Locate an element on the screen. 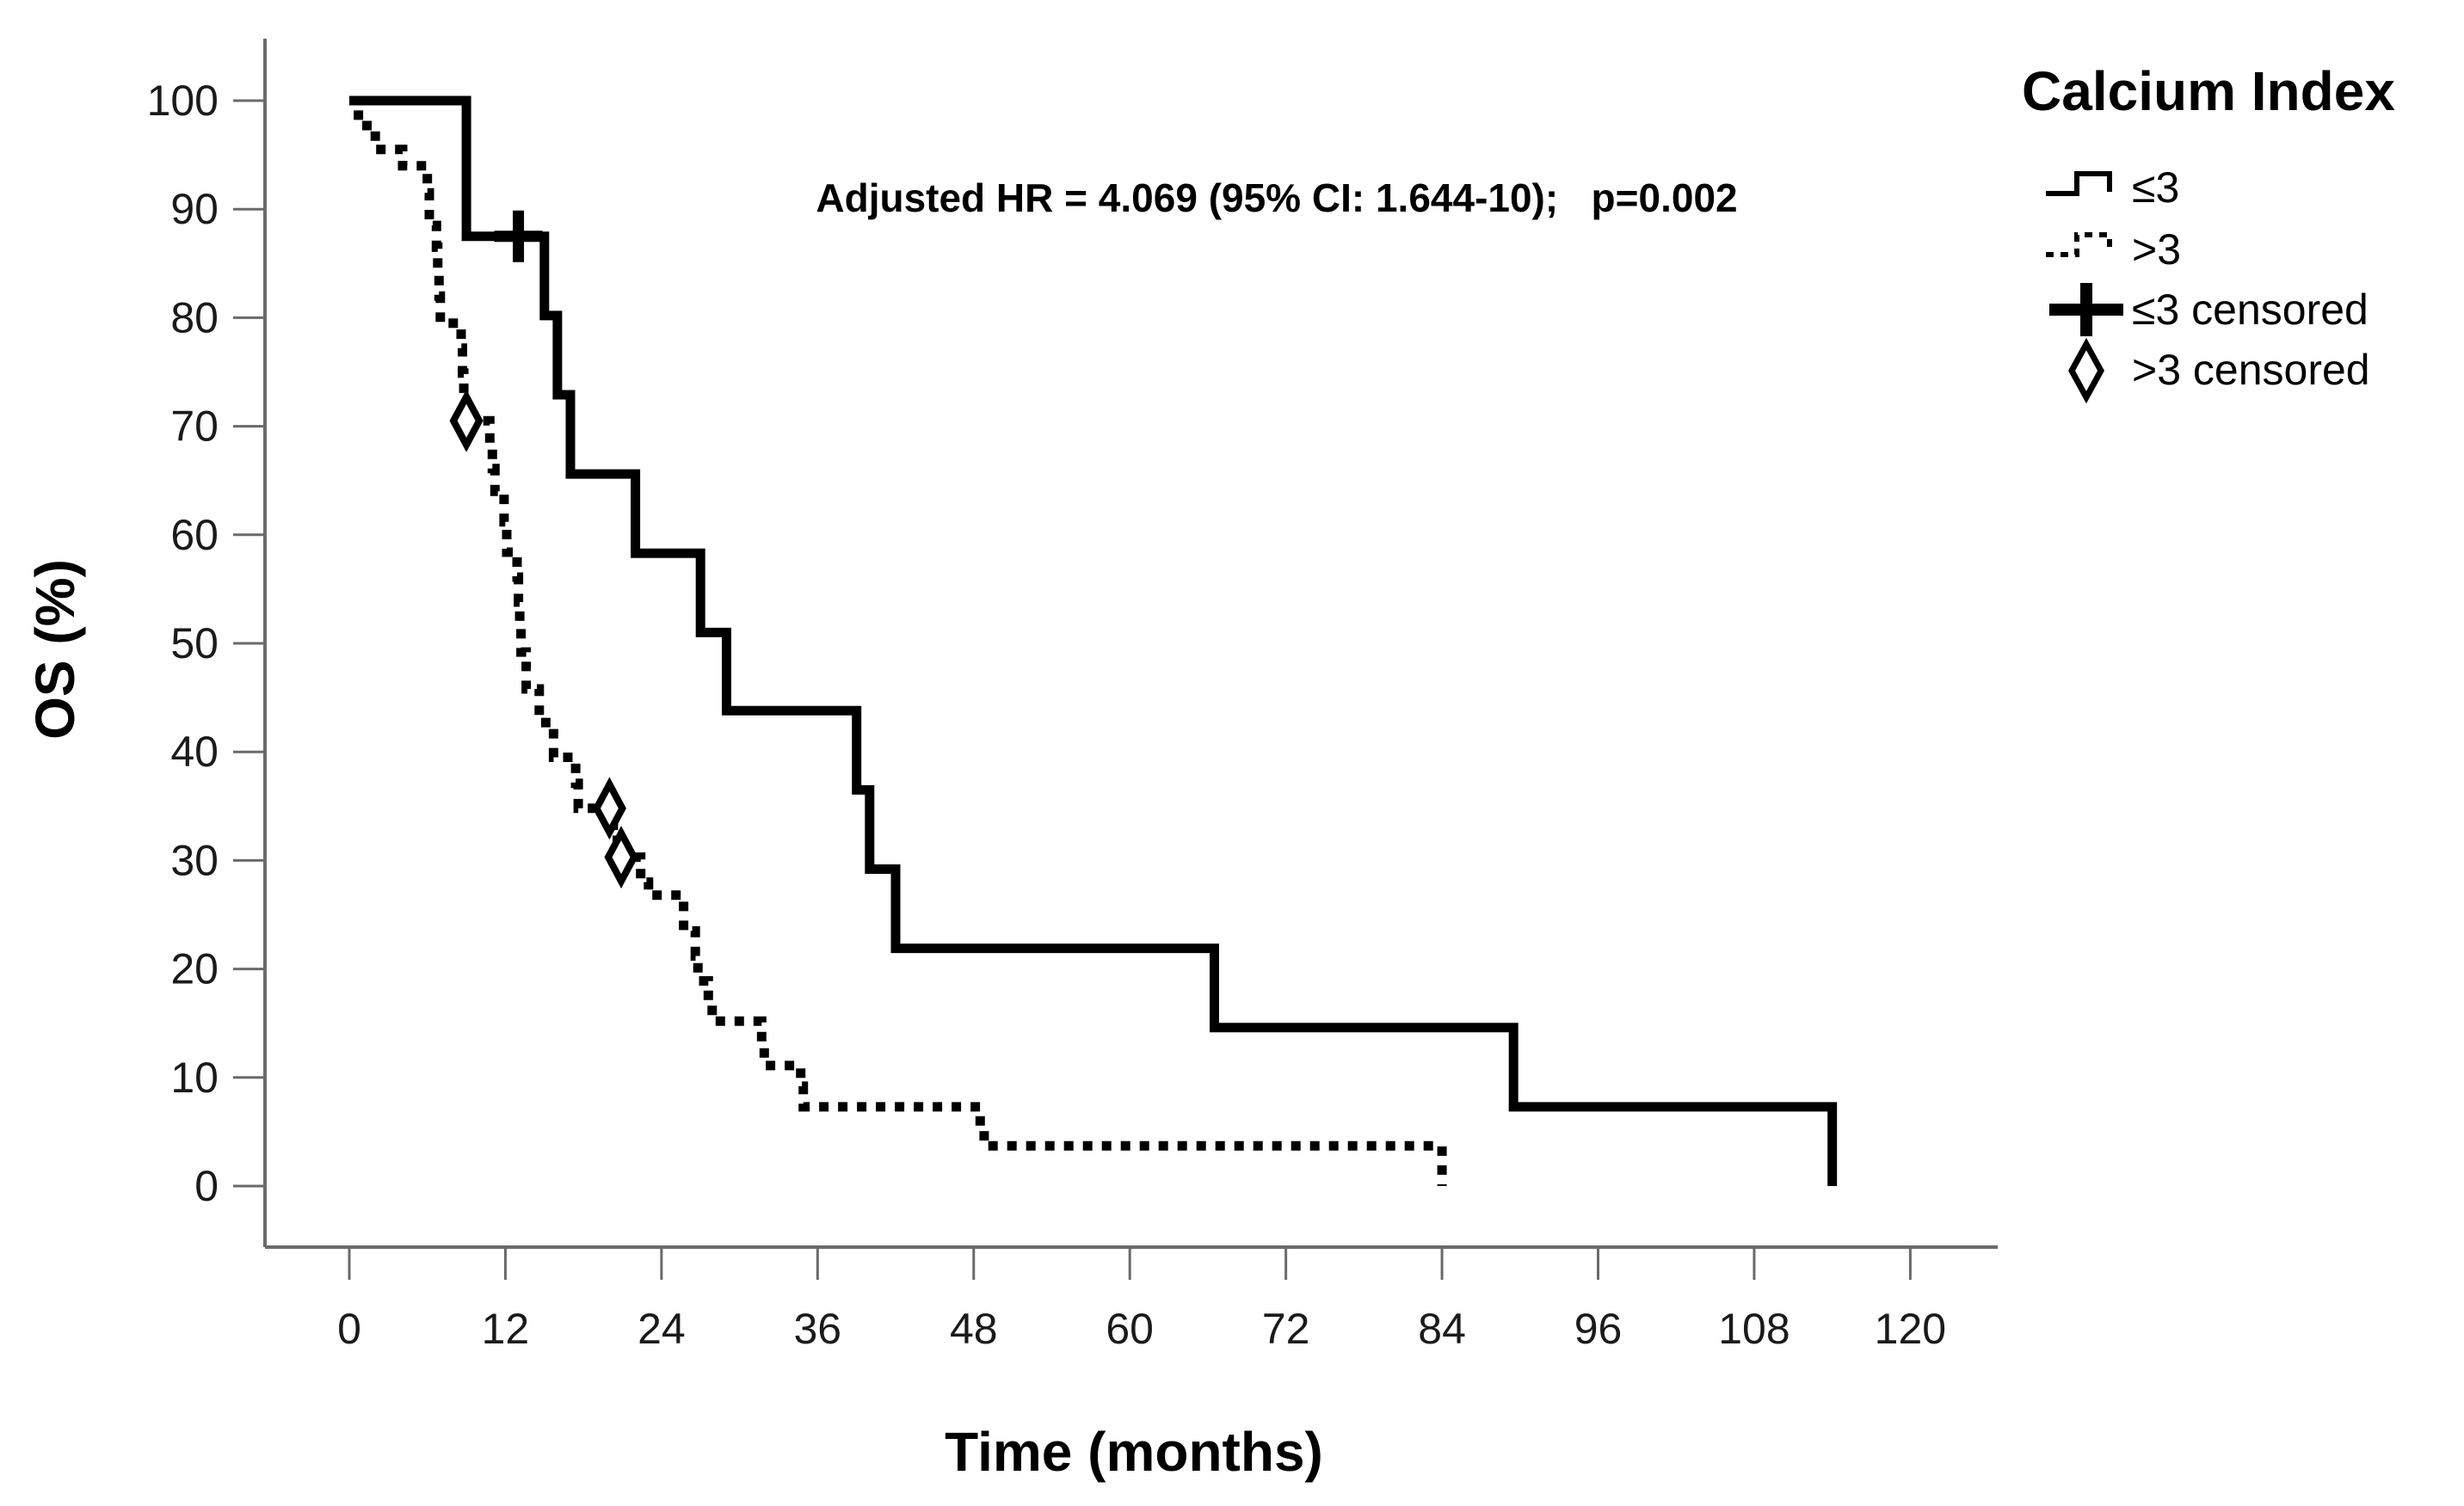 The image size is (2464, 1506). x-tick-label: 120 is located at coordinates (1911, 1329).